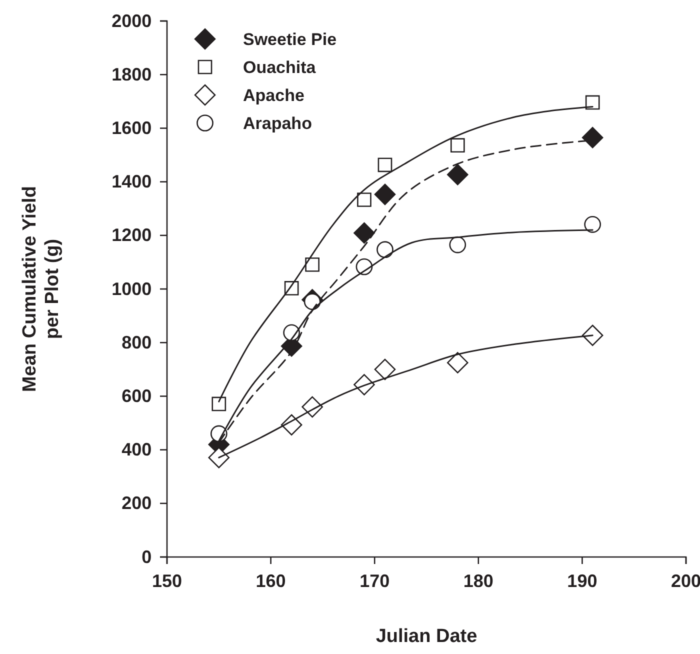  I want to click on y-tick-label: 1400, so click(132, 182).